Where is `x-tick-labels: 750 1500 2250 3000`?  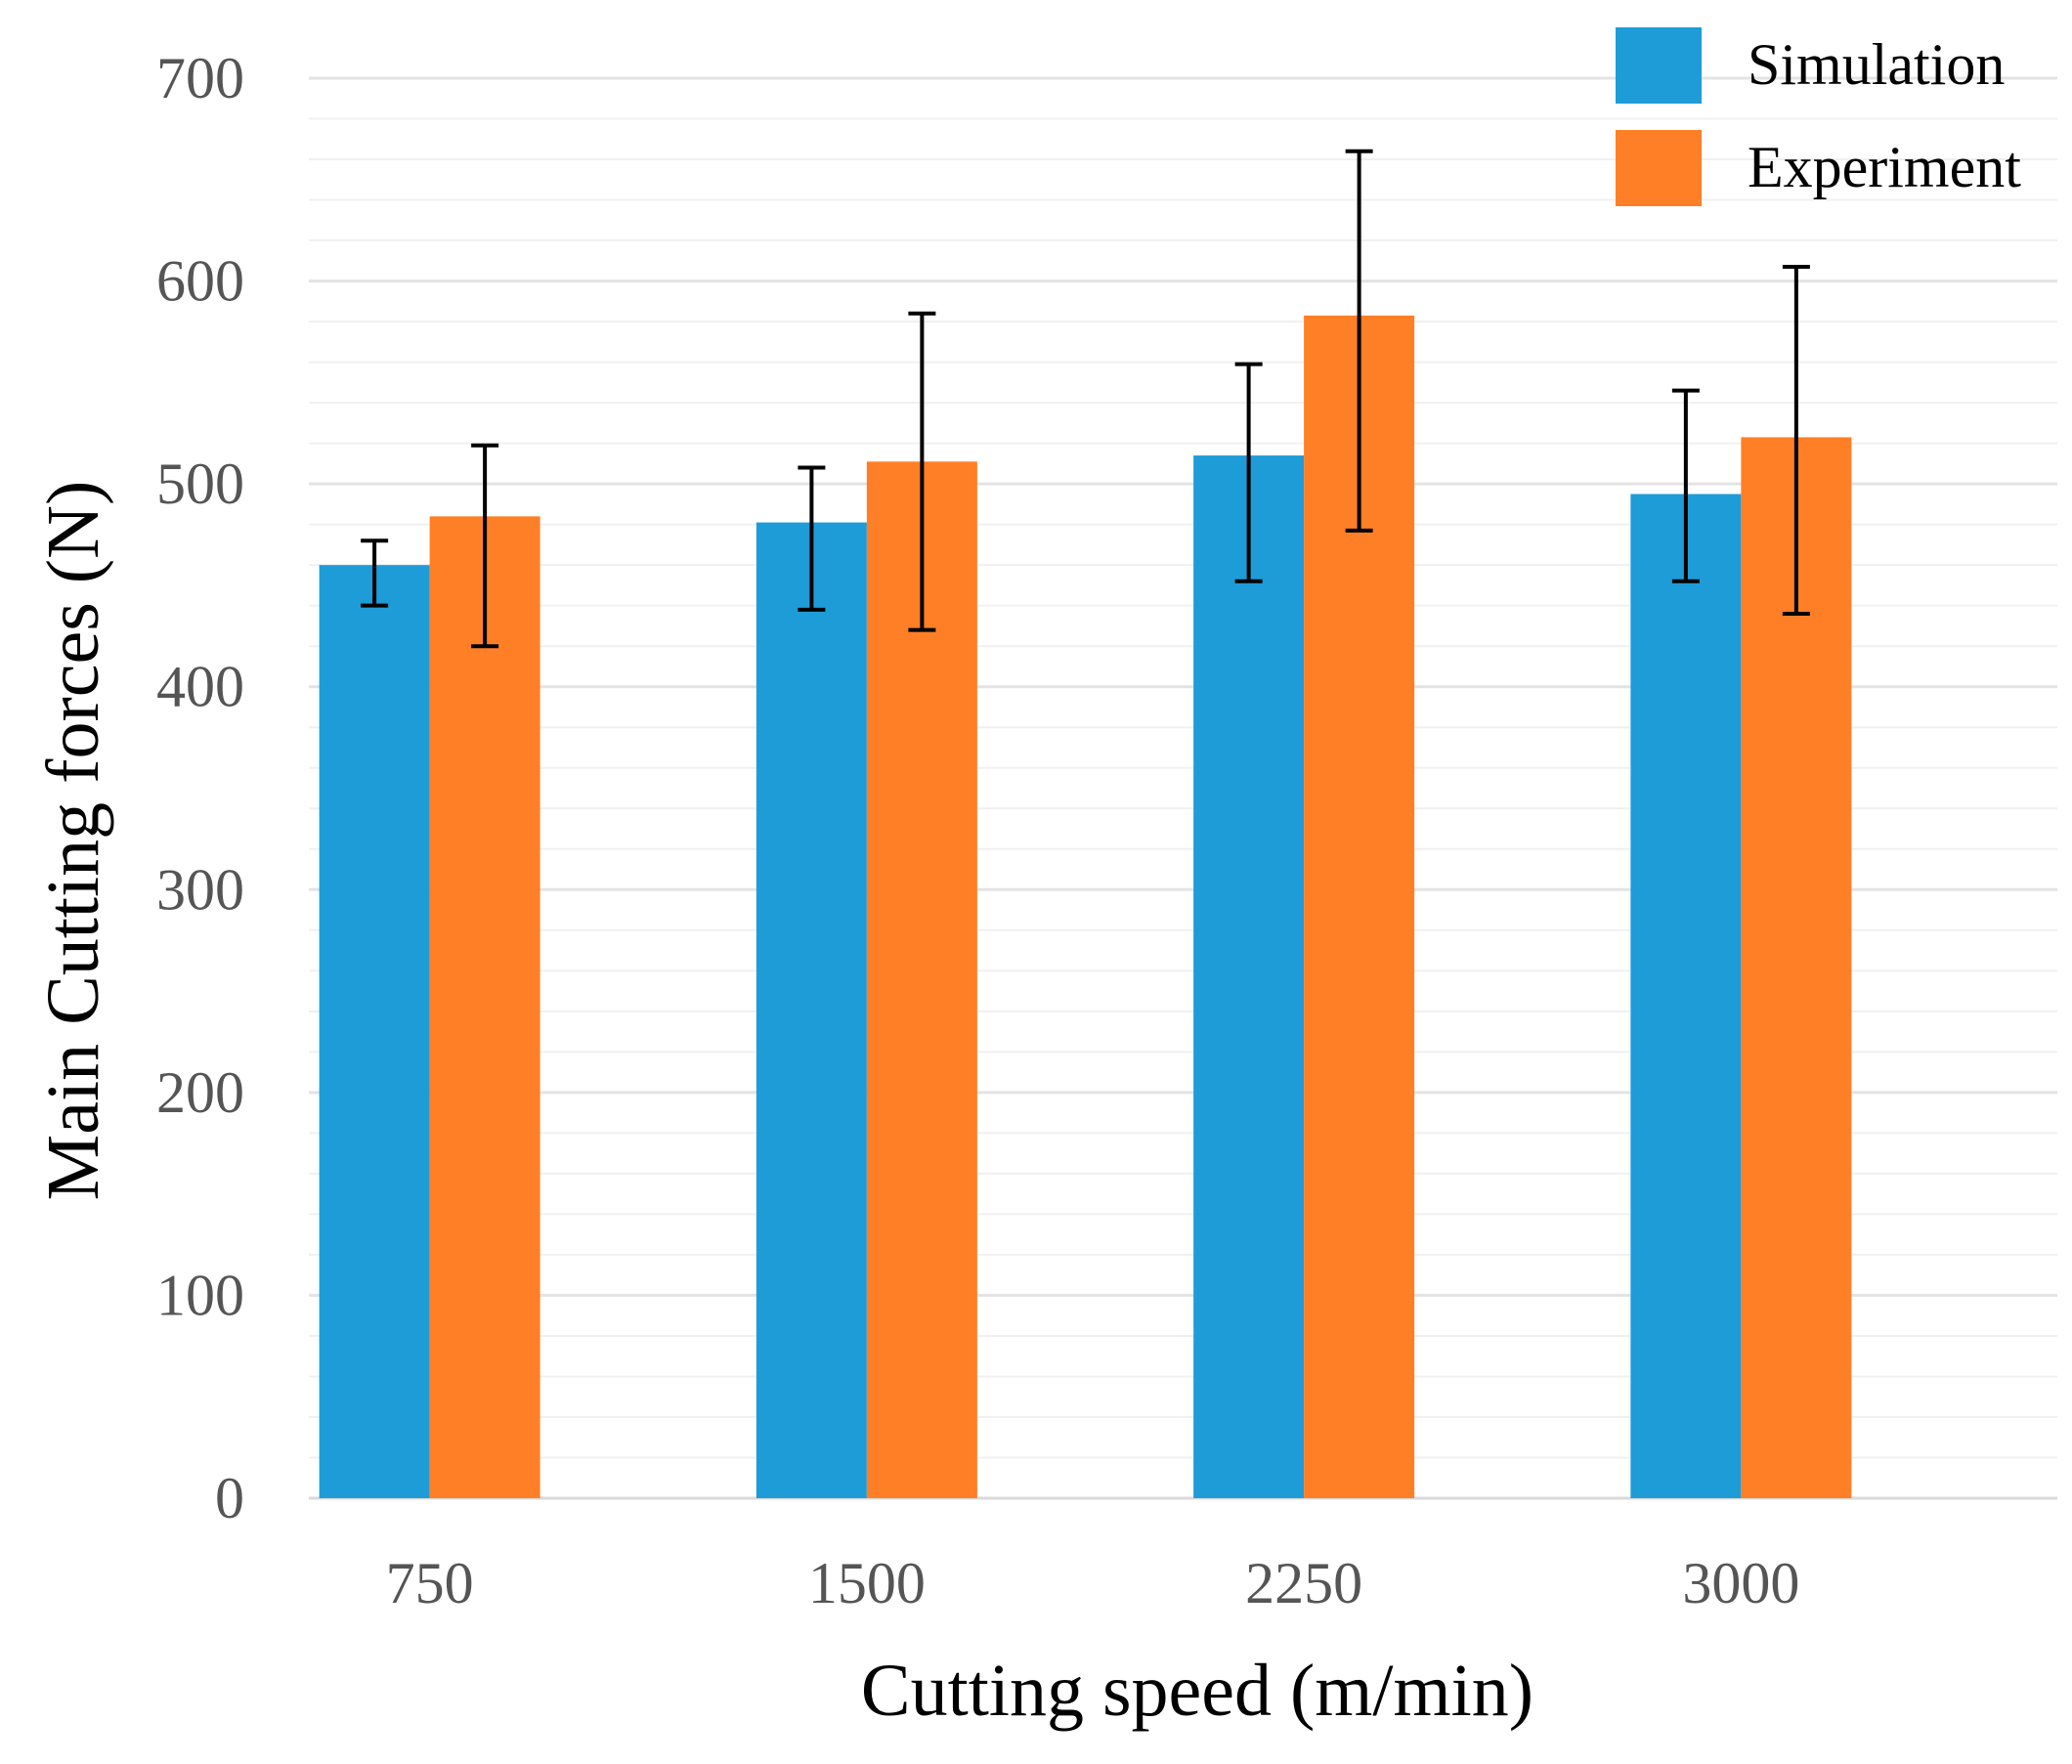
x-tick-labels: 750 1500 2250 3000 is located at coordinates (1093, 1583).